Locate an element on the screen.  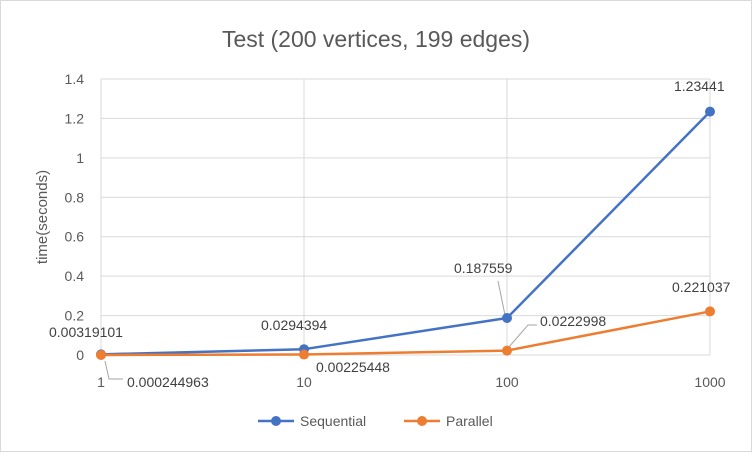
y-tick-label: 0.4 is located at coordinates (75, 276).